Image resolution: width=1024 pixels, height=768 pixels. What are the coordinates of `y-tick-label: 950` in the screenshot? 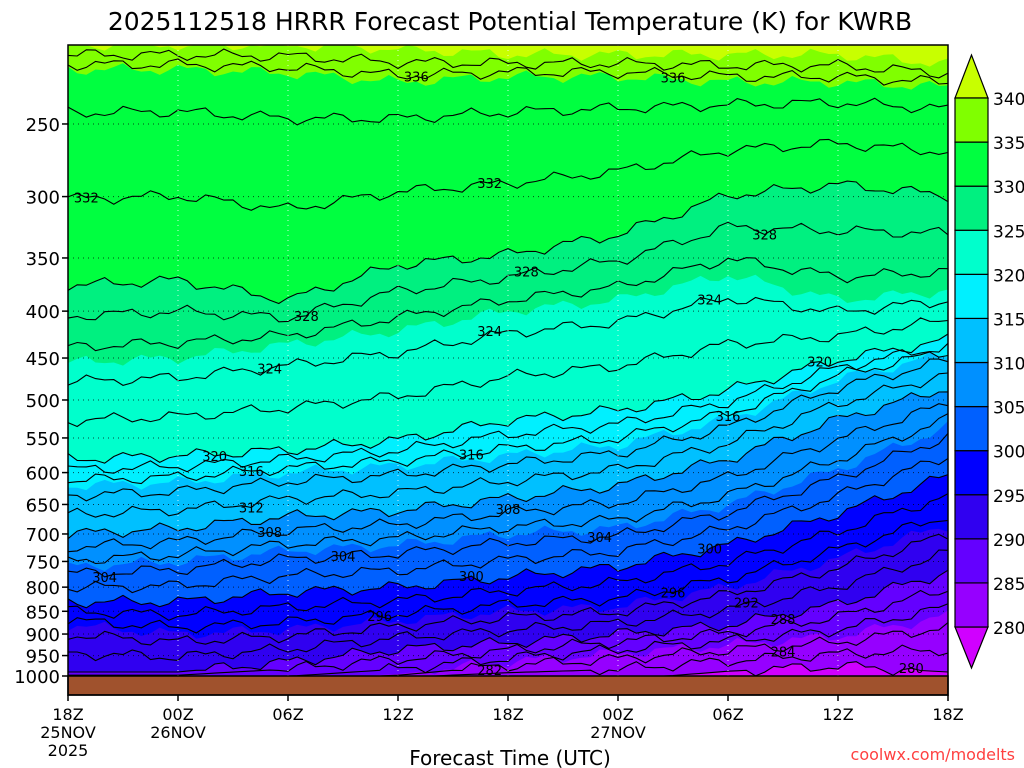 It's located at (43, 657).